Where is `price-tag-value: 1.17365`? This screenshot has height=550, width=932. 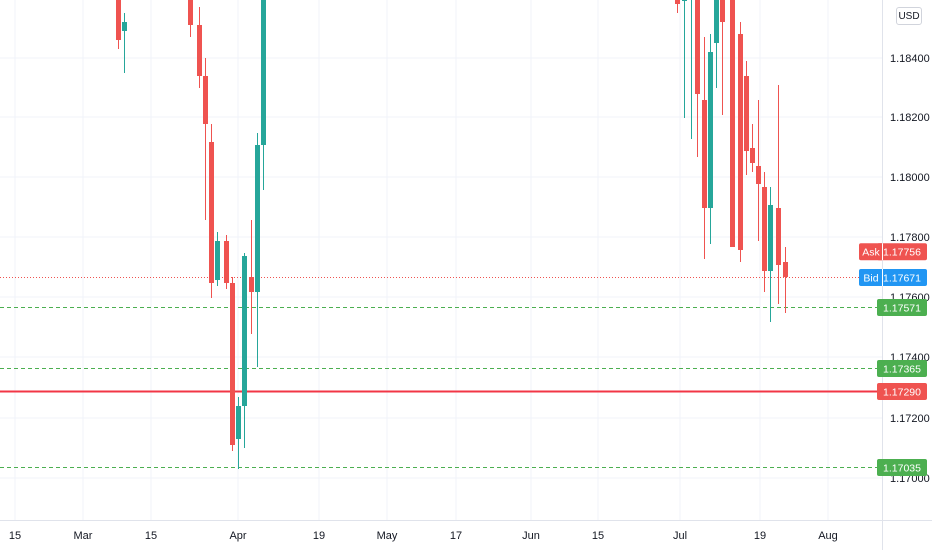 price-tag-value: 1.17365 is located at coordinates (902, 370).